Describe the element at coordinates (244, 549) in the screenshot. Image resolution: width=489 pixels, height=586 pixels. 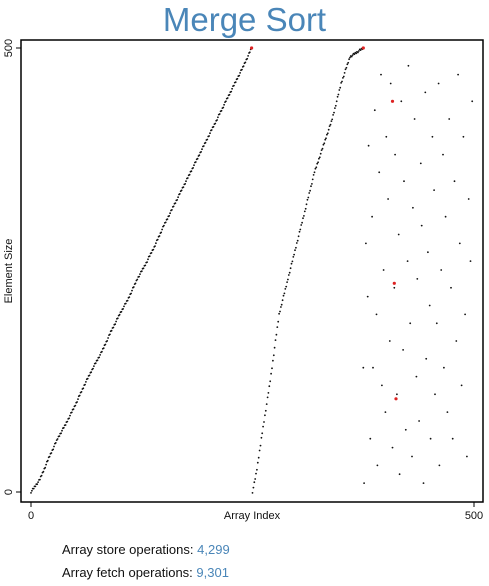
I see `store-operations-stat: Array store operations: 4,299` at that location.